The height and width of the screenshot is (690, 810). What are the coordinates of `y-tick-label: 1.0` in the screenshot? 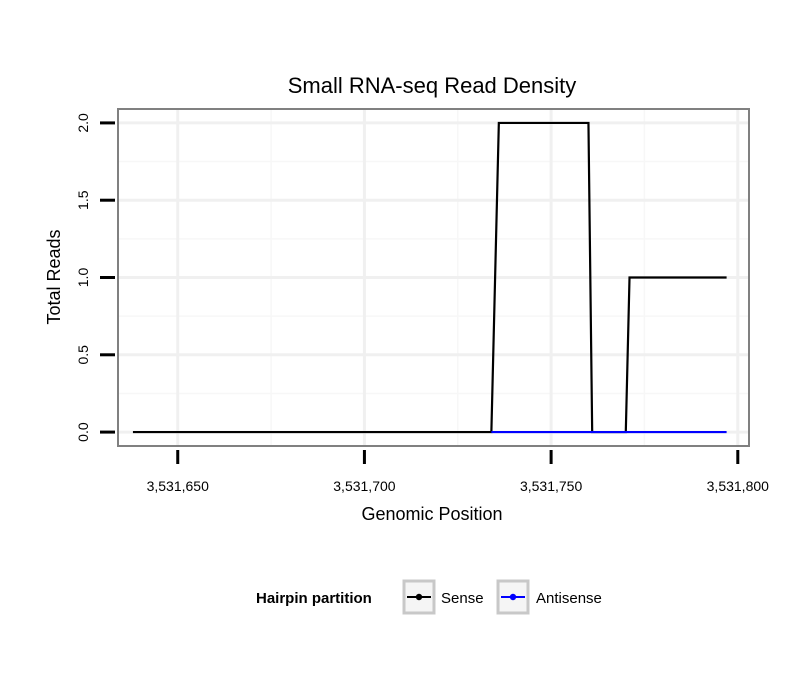 It's located at (83, 278).